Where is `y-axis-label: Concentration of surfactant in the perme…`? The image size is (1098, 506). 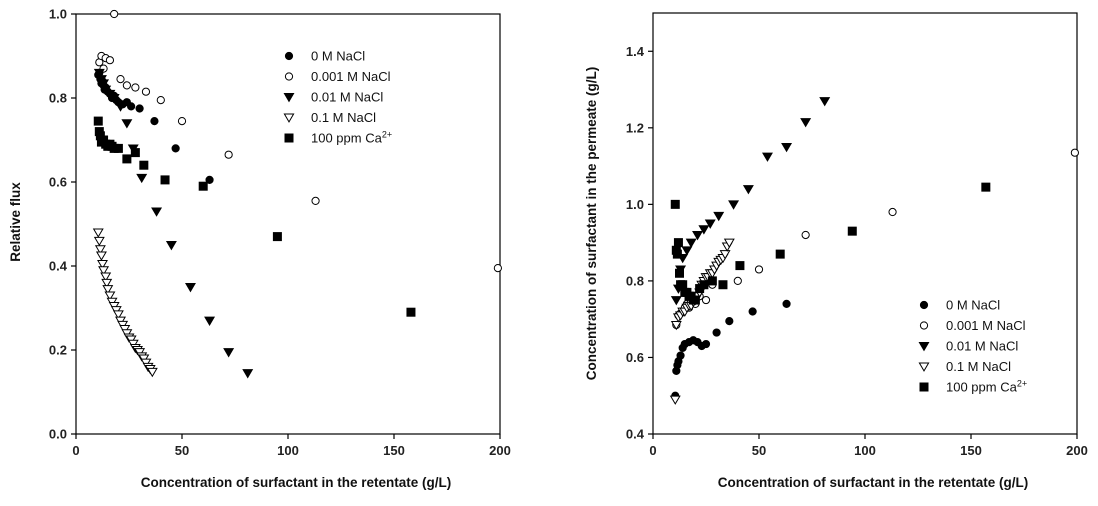
y-axis-label: Concentration of surfactant in the perme… is located at coordinates (591, 224).